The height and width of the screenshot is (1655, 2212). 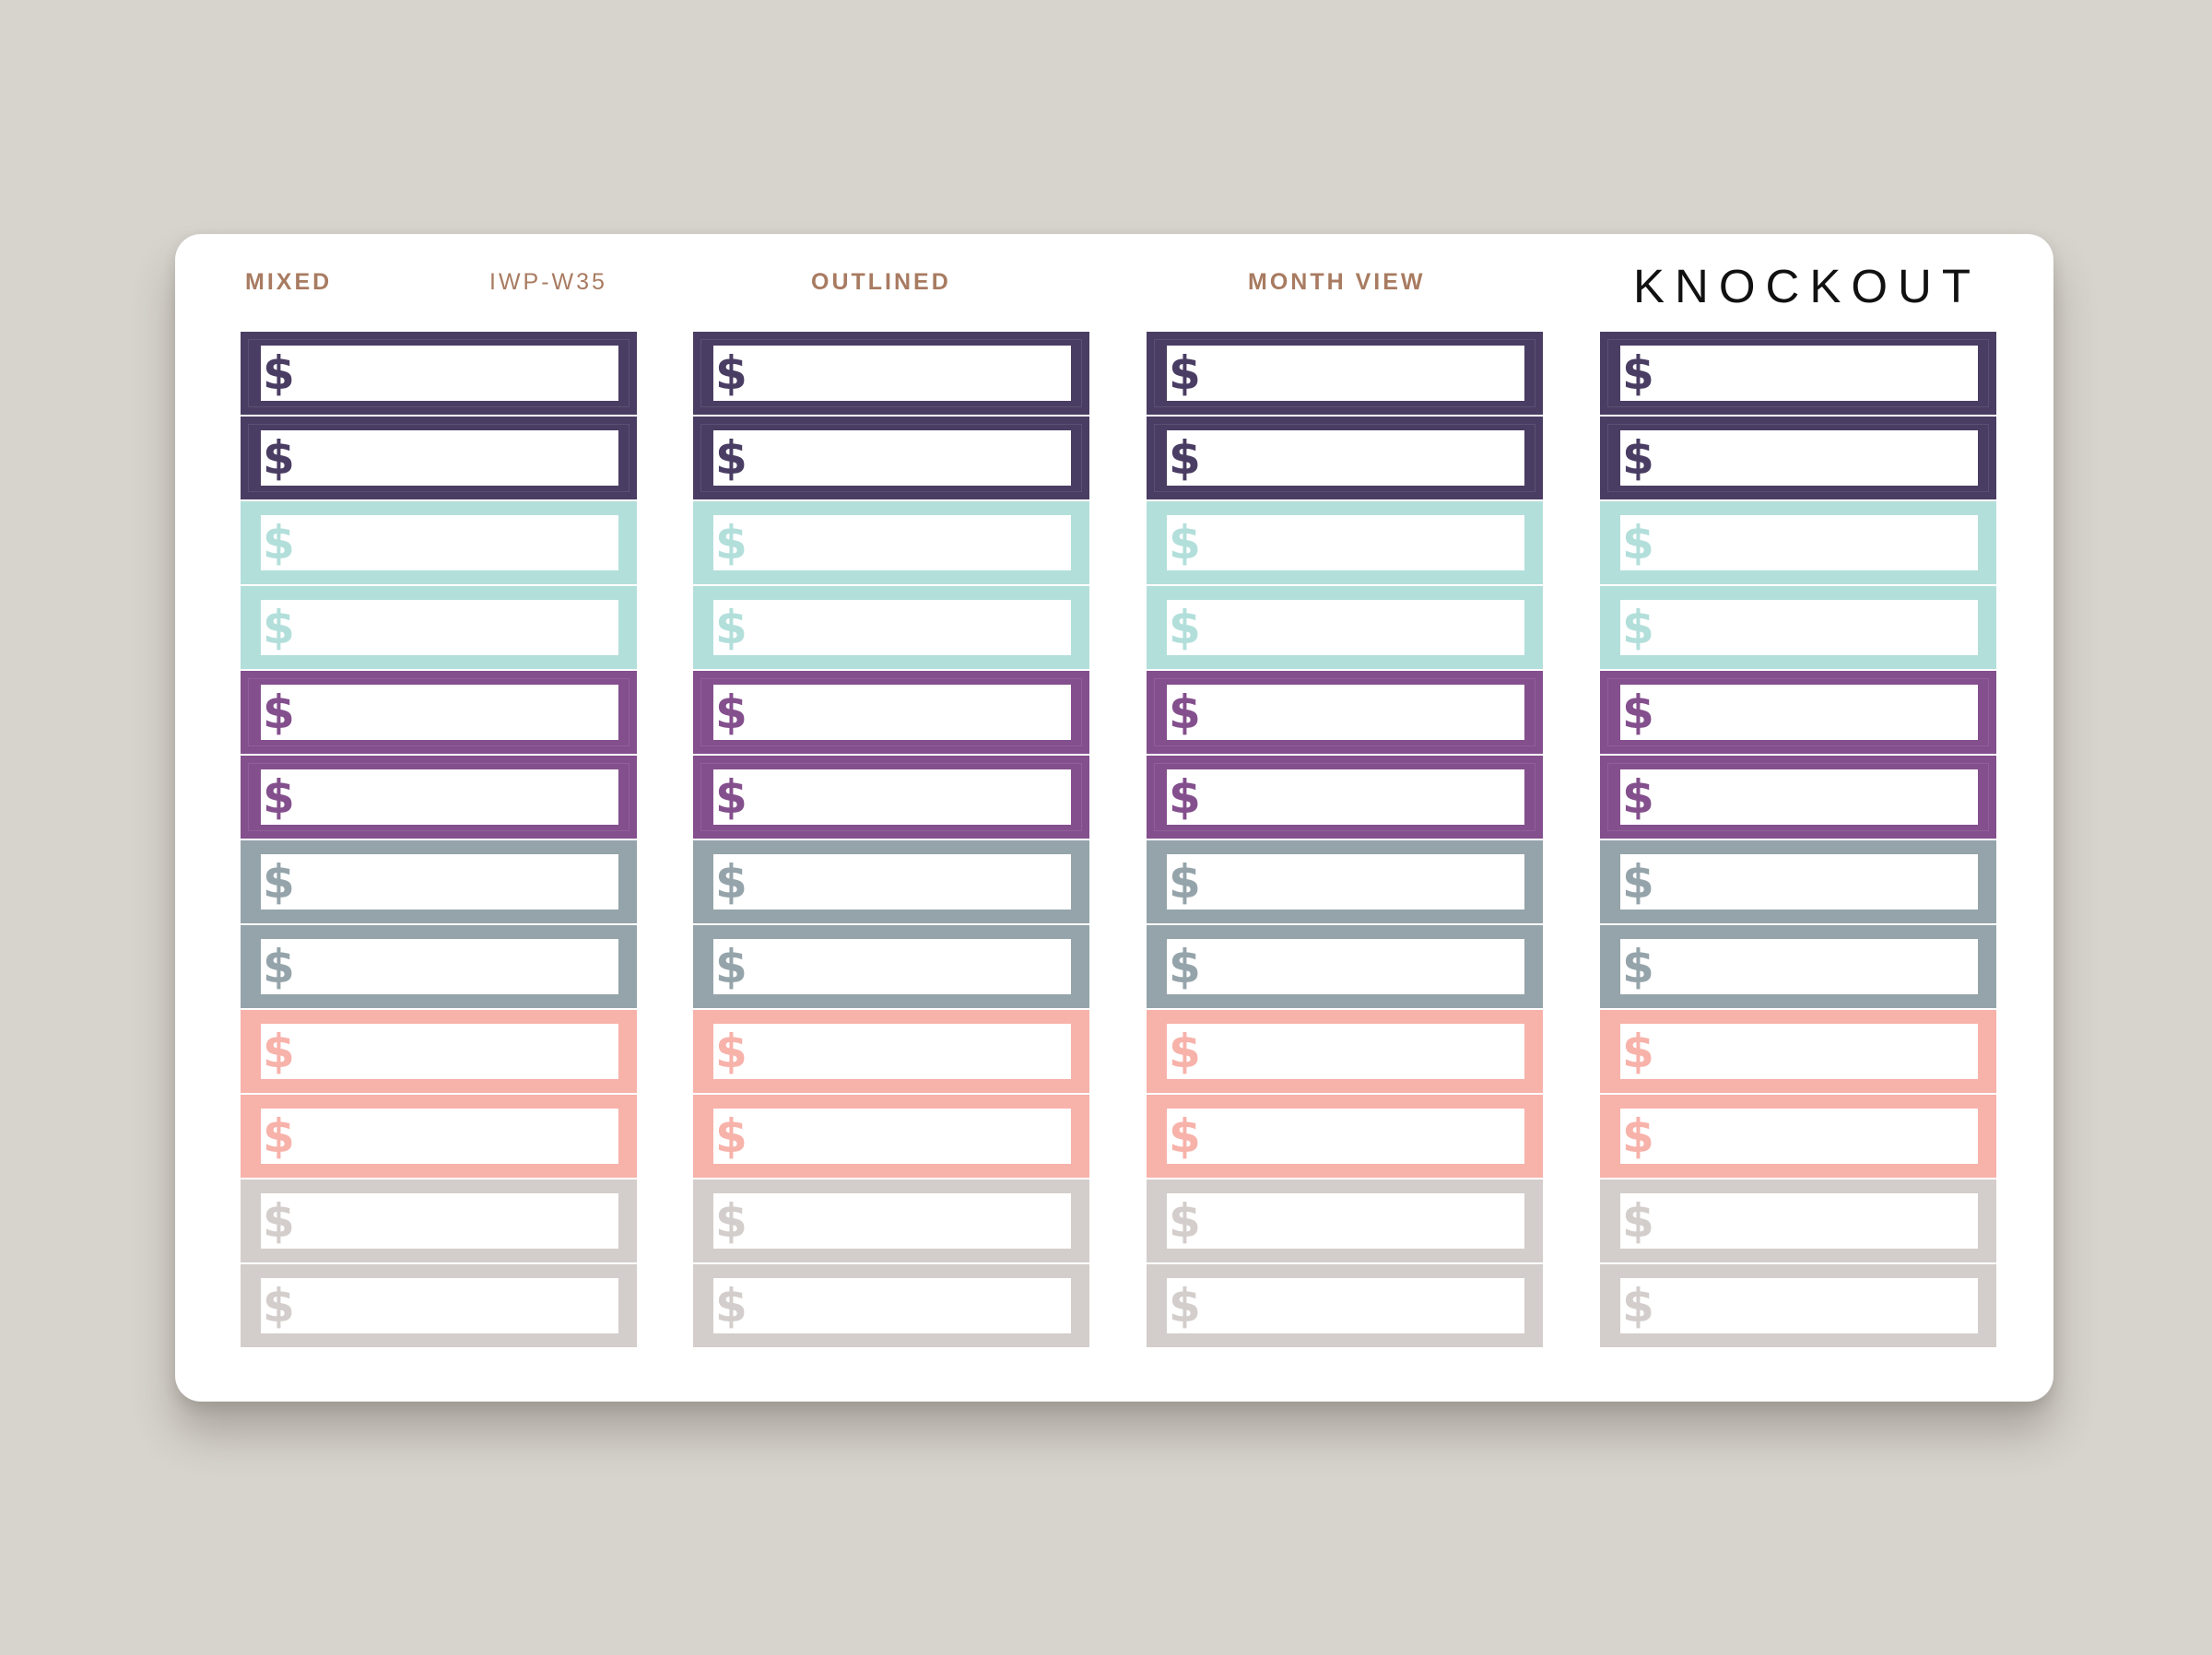 What do you see at coordinates (881, 282) in the screenshot?
I see `header-outlined: OUTLINED` at bounding box center [881, 282].